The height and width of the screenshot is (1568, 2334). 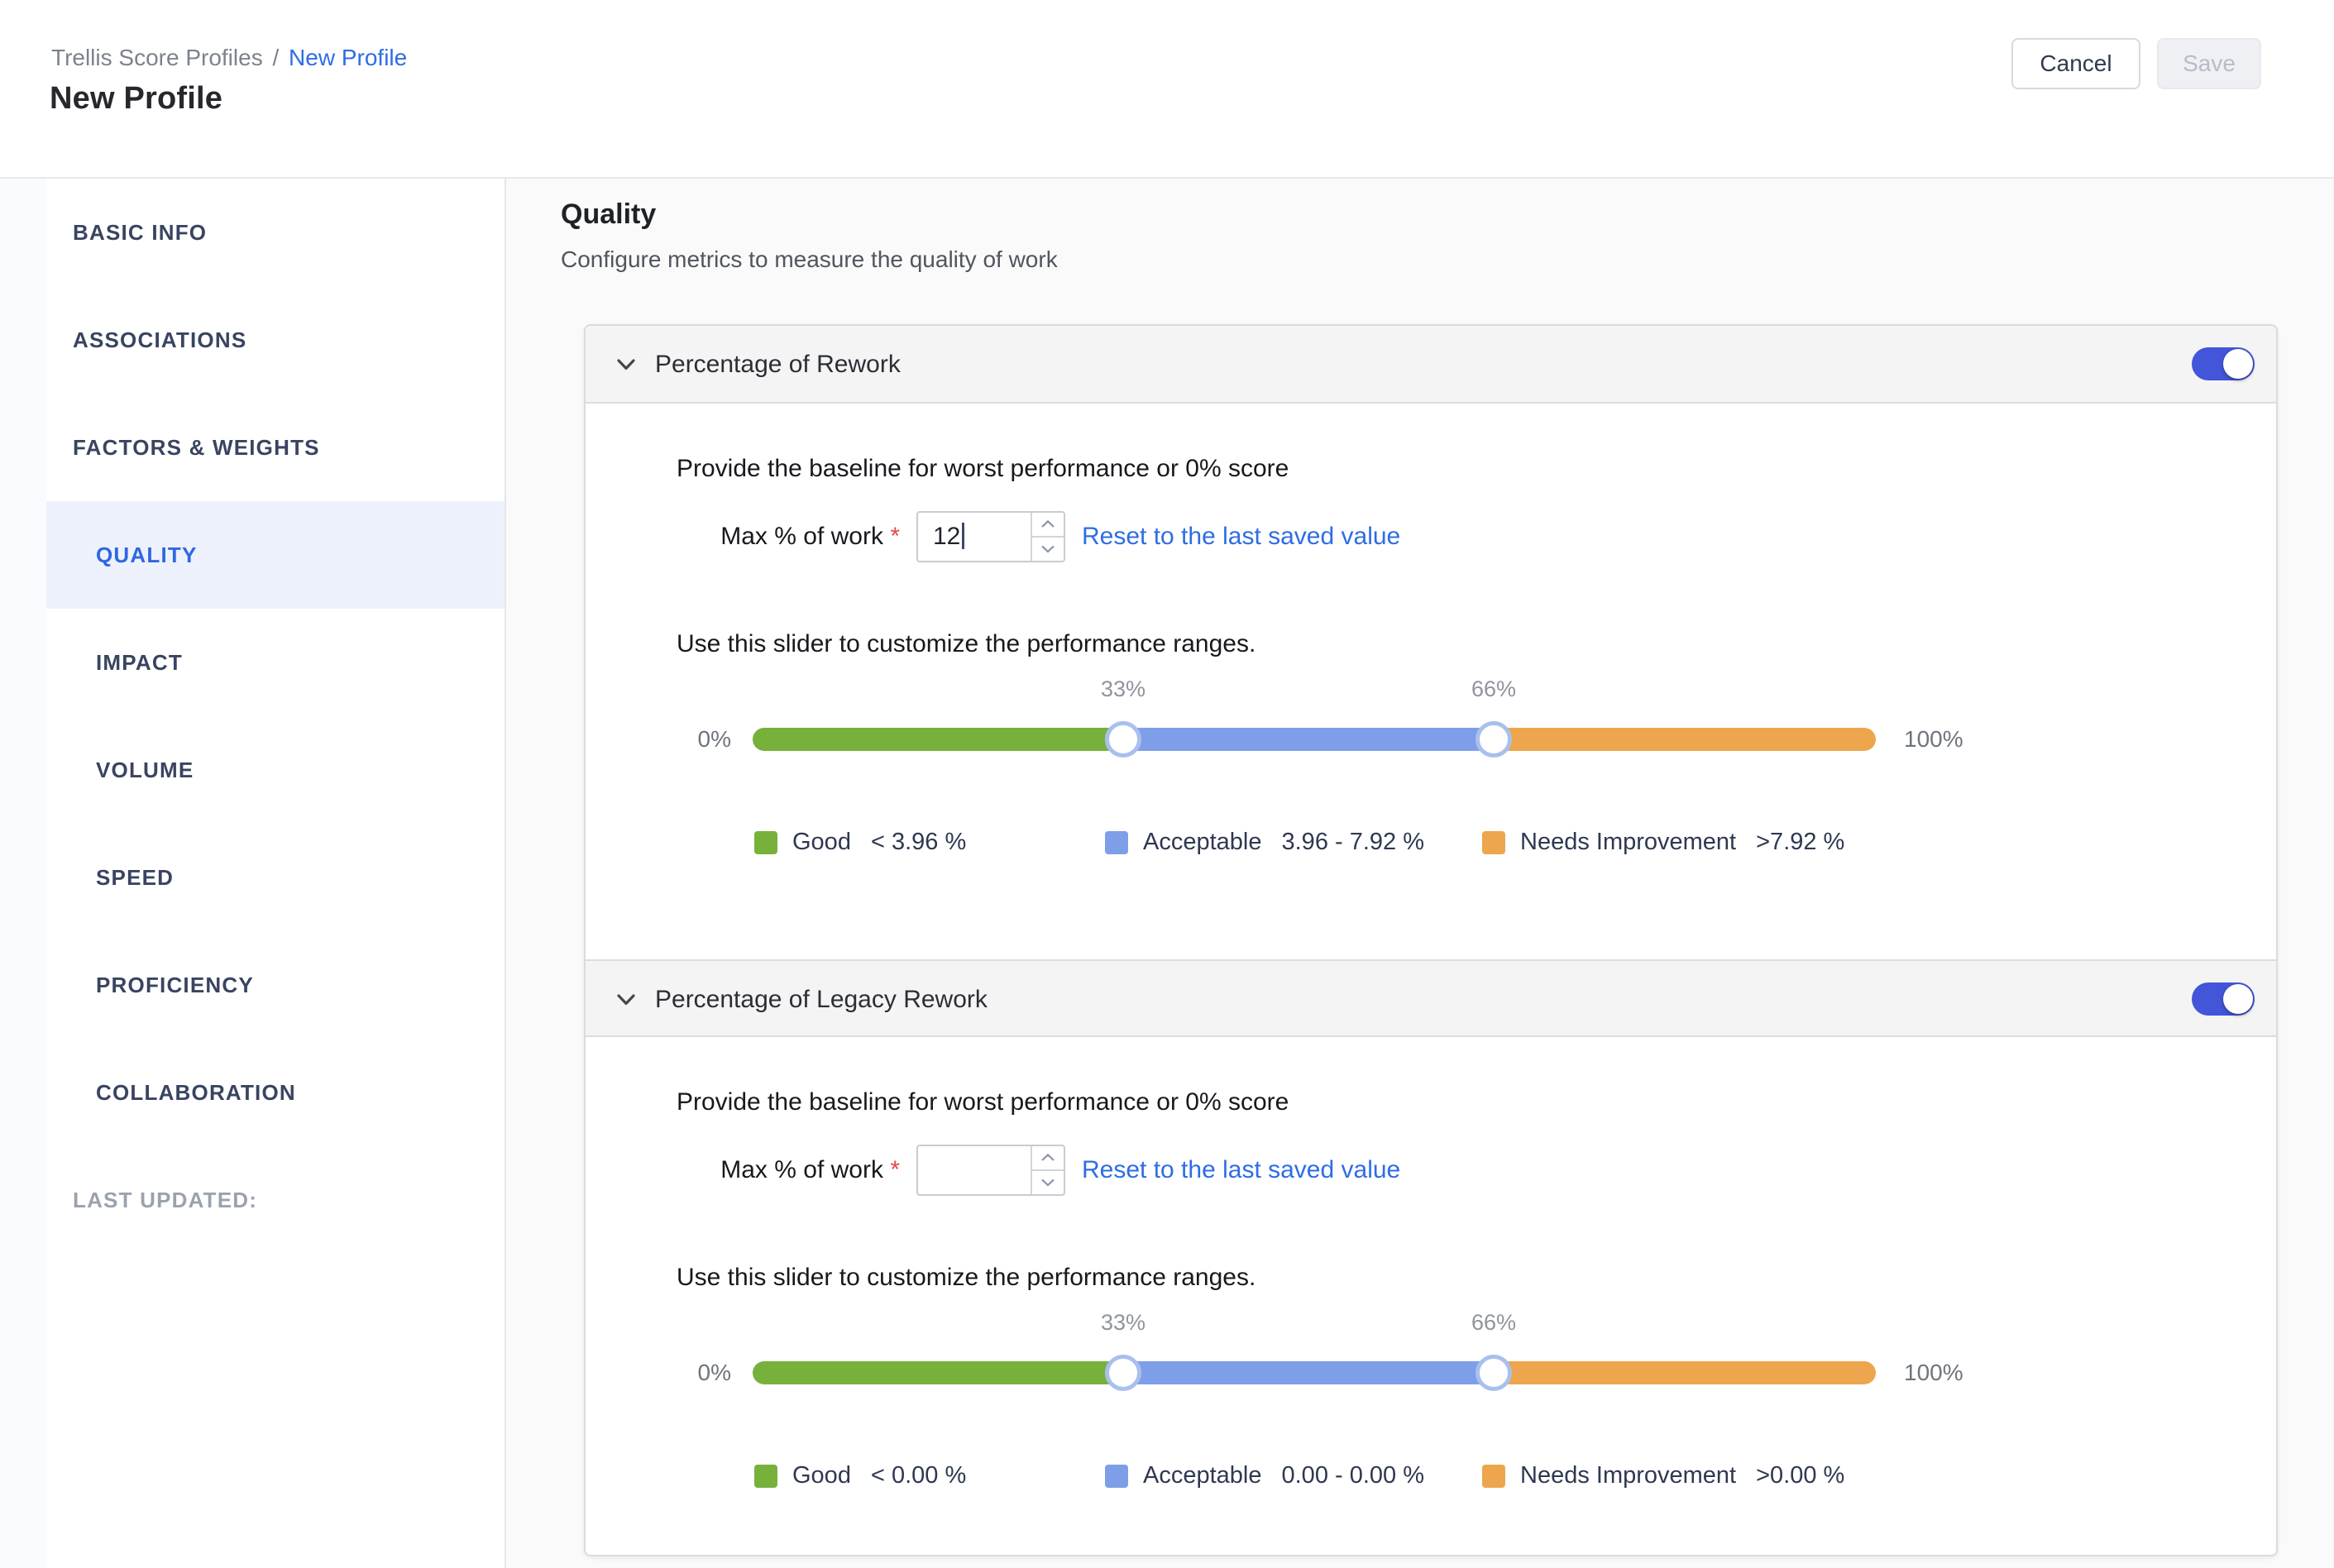 I want to click on section-title: Percentage of Legacy Rework, so click(x=821, y=999).